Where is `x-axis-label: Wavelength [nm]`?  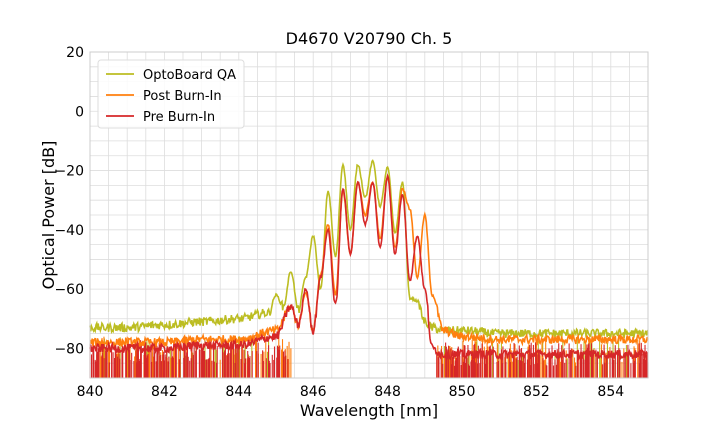
x-axis-label: Wavelength [nm] is located at coordinates (369, 410).